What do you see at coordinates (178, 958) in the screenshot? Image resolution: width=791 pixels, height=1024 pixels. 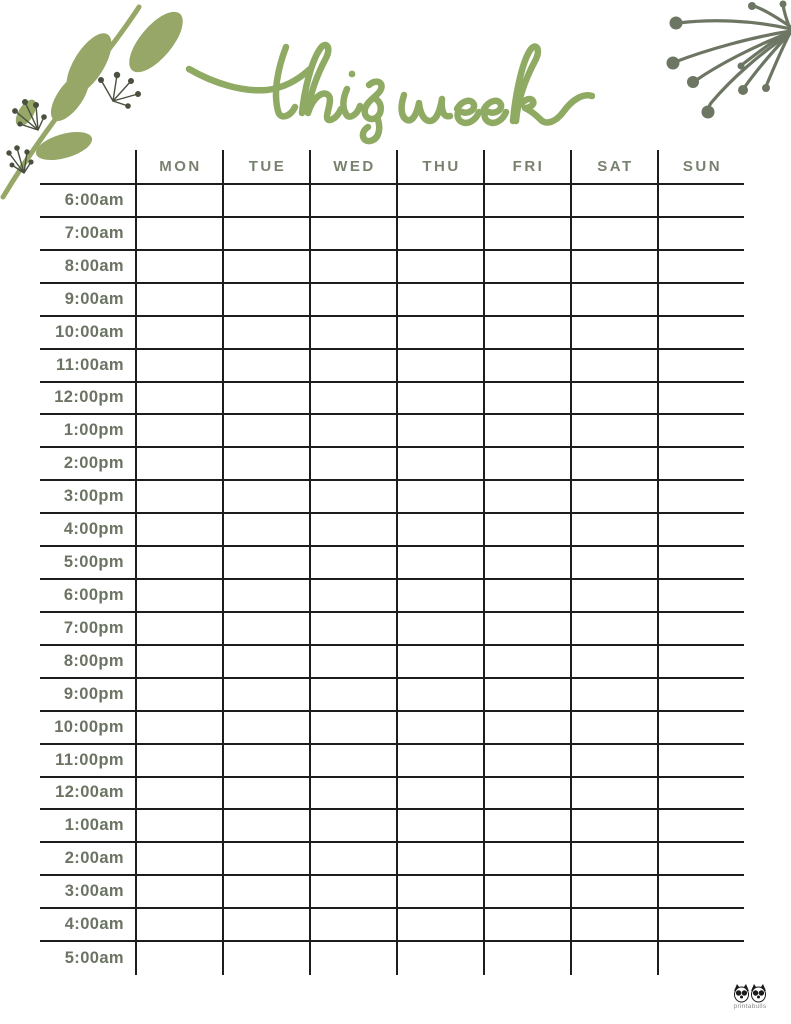 I see `schedule-cell-mon-500am` at bounding box center [178, 958].